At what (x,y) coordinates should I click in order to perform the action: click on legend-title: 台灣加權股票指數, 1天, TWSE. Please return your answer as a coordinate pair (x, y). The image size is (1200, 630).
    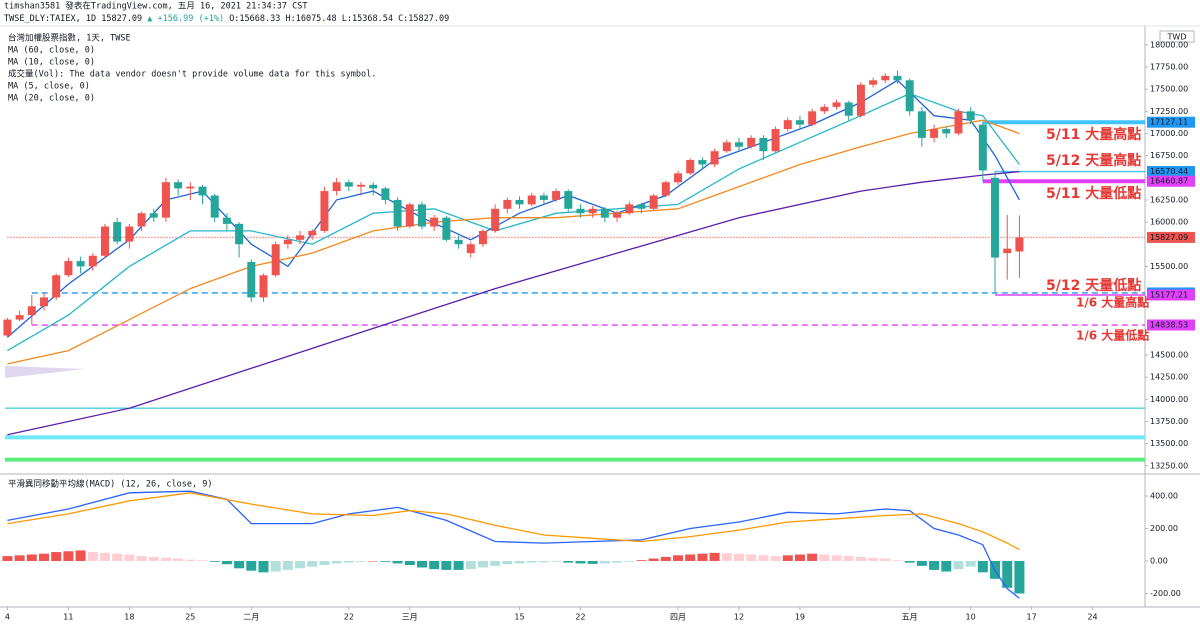
    Looking at the image, I should click on (69, 38).